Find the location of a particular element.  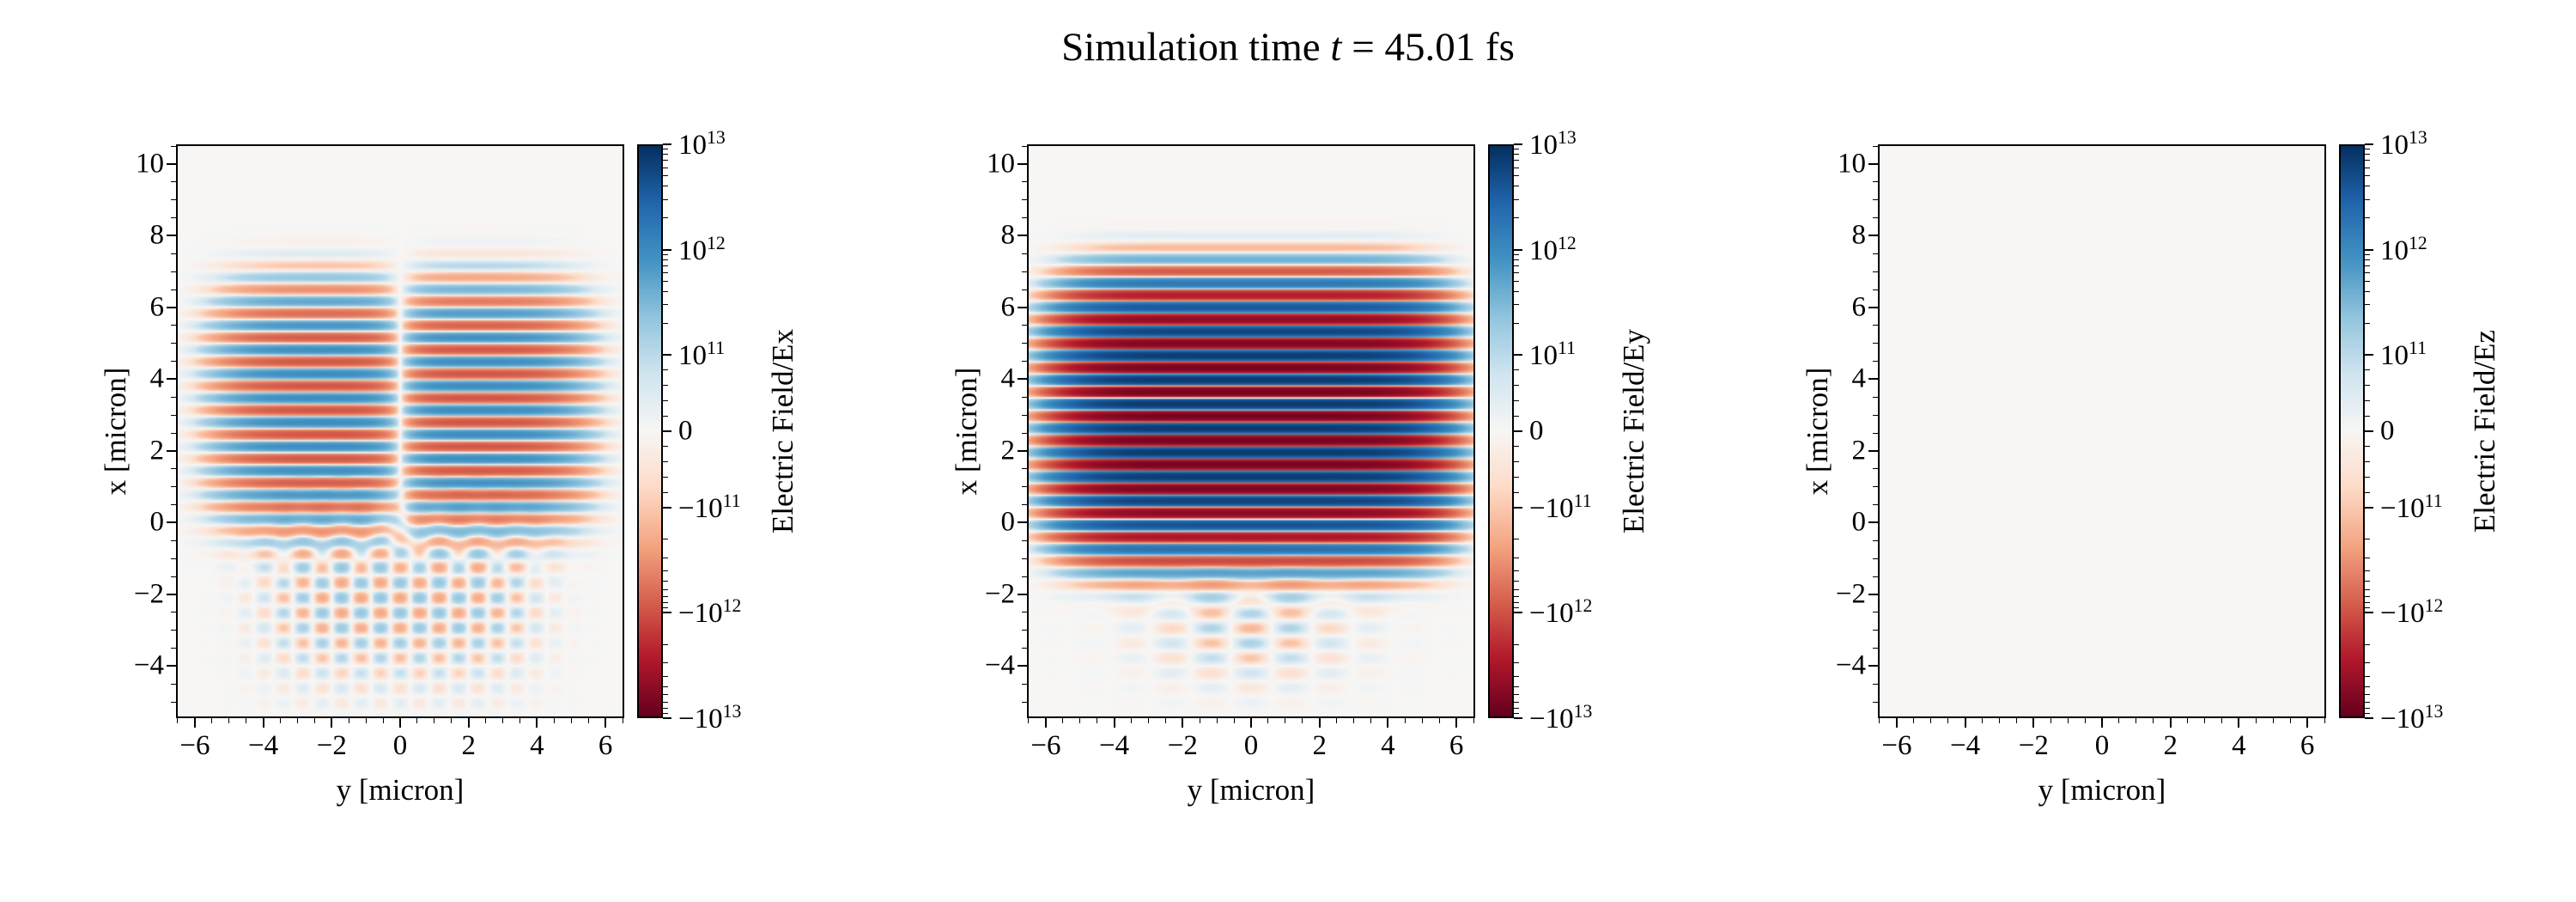

x-tick-label: −4 is located at coordinates (1966, 745).